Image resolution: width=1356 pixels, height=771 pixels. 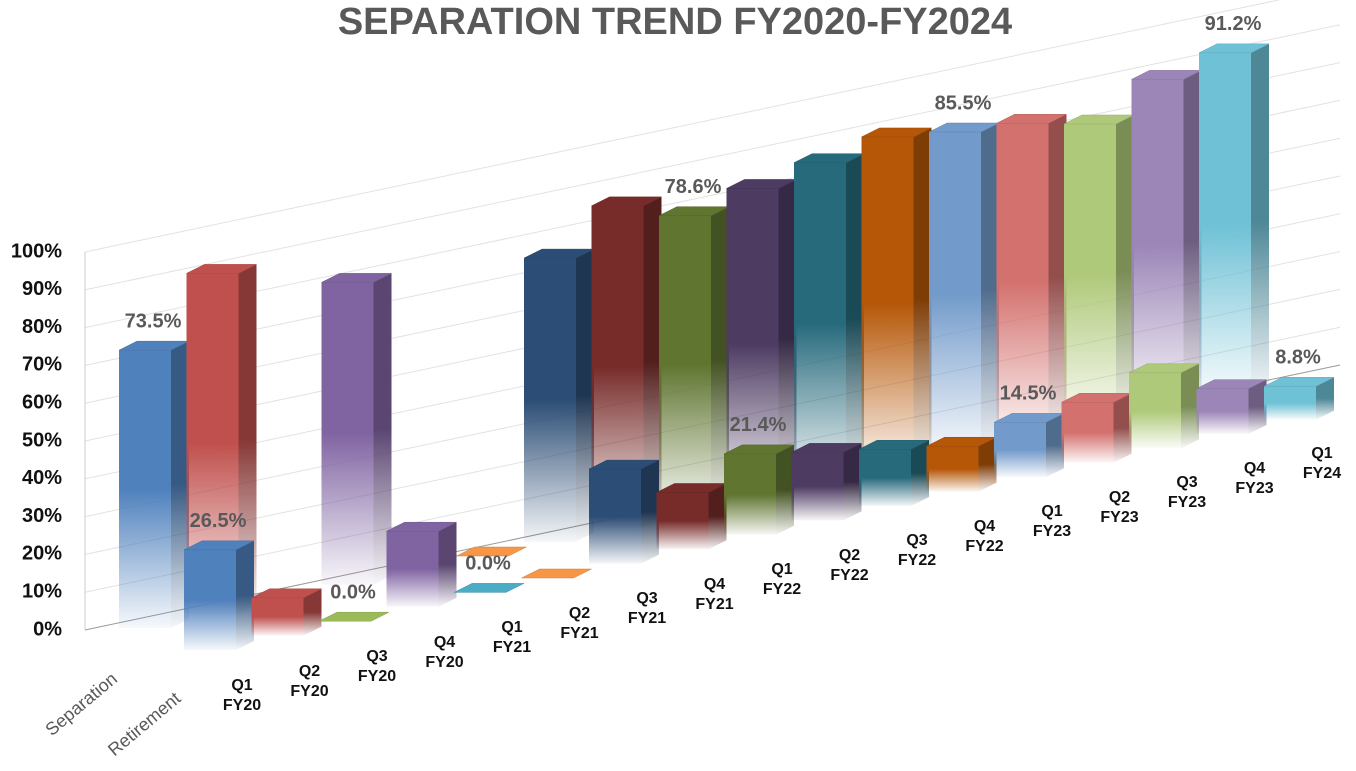 What do you see at coordinates (353, 592) in the screenshot?
I see `value-label: 0.0%` at bounding box center [353, 592].